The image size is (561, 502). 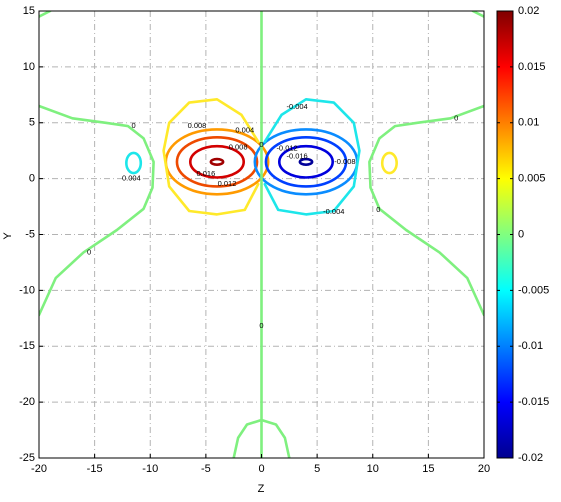 What do you see at coordinates (428, 469) in the screenshot?
I see `x-tick-label: 15` at bounding box center [428, 469].